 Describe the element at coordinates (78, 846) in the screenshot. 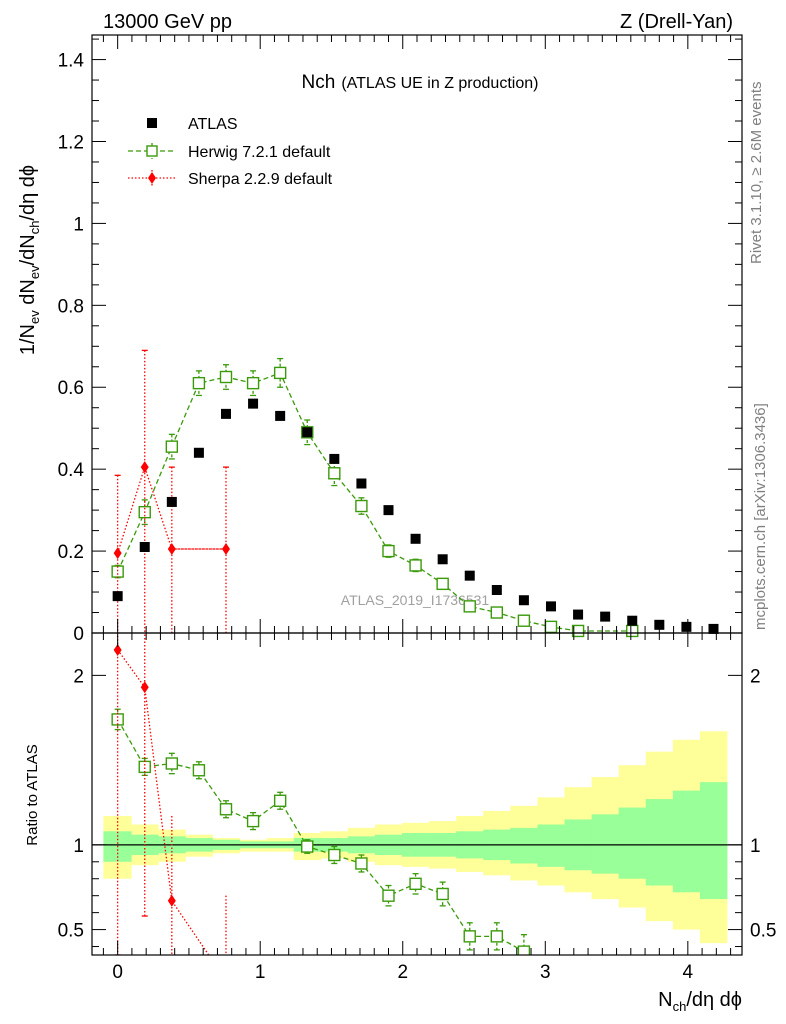

I see `ratio-y-tick-label: 1` at that location.